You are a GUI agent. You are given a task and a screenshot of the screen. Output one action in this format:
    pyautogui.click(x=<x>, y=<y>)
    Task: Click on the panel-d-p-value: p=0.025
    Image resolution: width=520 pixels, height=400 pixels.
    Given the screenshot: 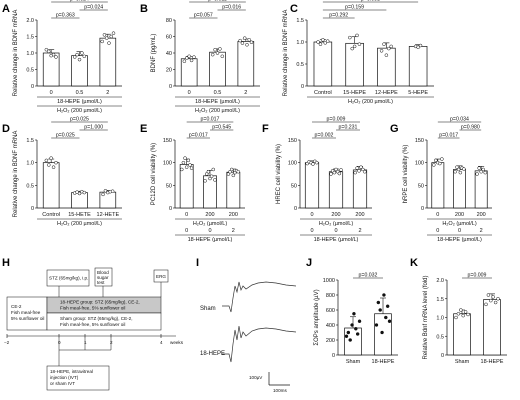 What is the action you would take?
    pyautogui.click(x=65, y=136)
    